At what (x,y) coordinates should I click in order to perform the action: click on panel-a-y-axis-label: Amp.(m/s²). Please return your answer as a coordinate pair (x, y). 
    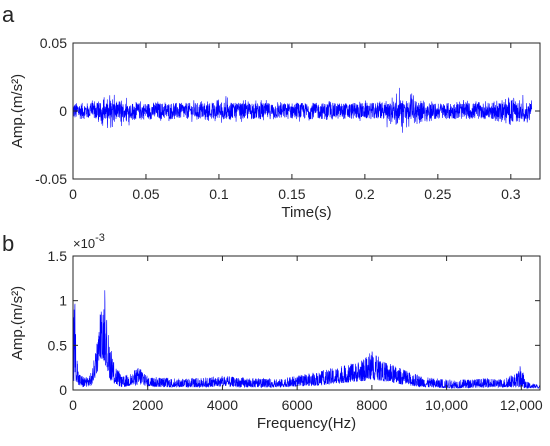
    Looking at the image, I should click on (17, 111).